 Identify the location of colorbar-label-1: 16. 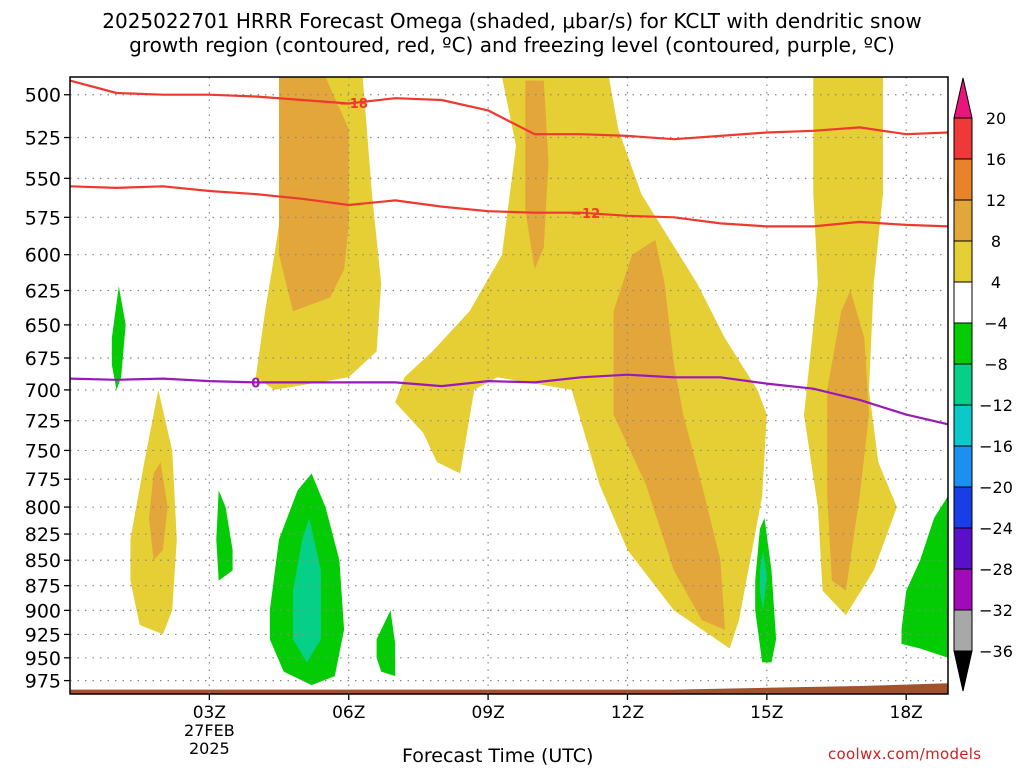
(996, 159).